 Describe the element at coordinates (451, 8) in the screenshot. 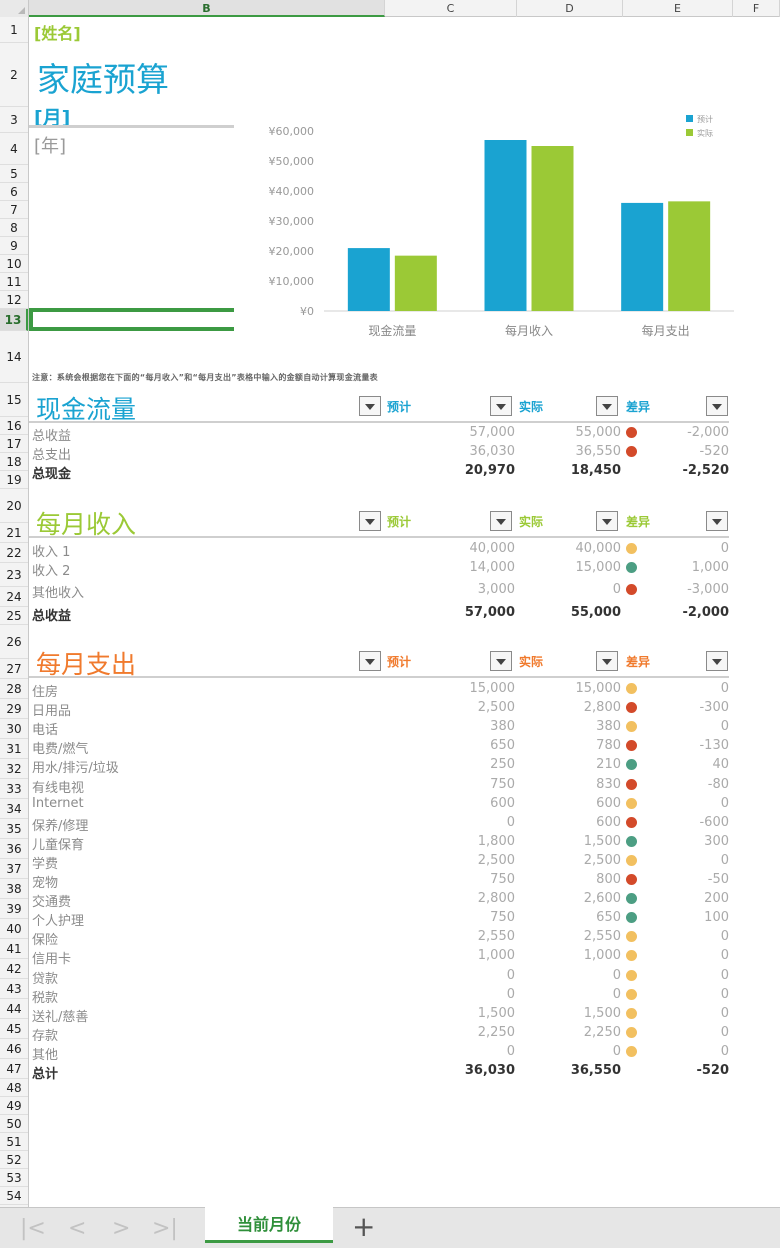

I see `col-header-c: C` at that location.